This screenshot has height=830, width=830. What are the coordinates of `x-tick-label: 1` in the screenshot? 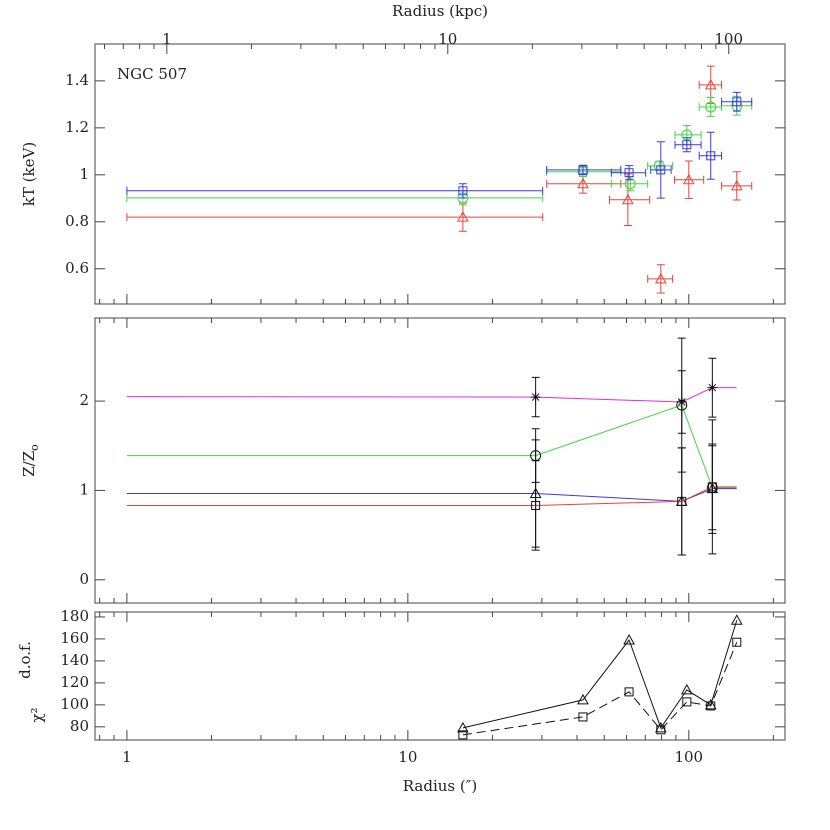 It's located at (127, 757).